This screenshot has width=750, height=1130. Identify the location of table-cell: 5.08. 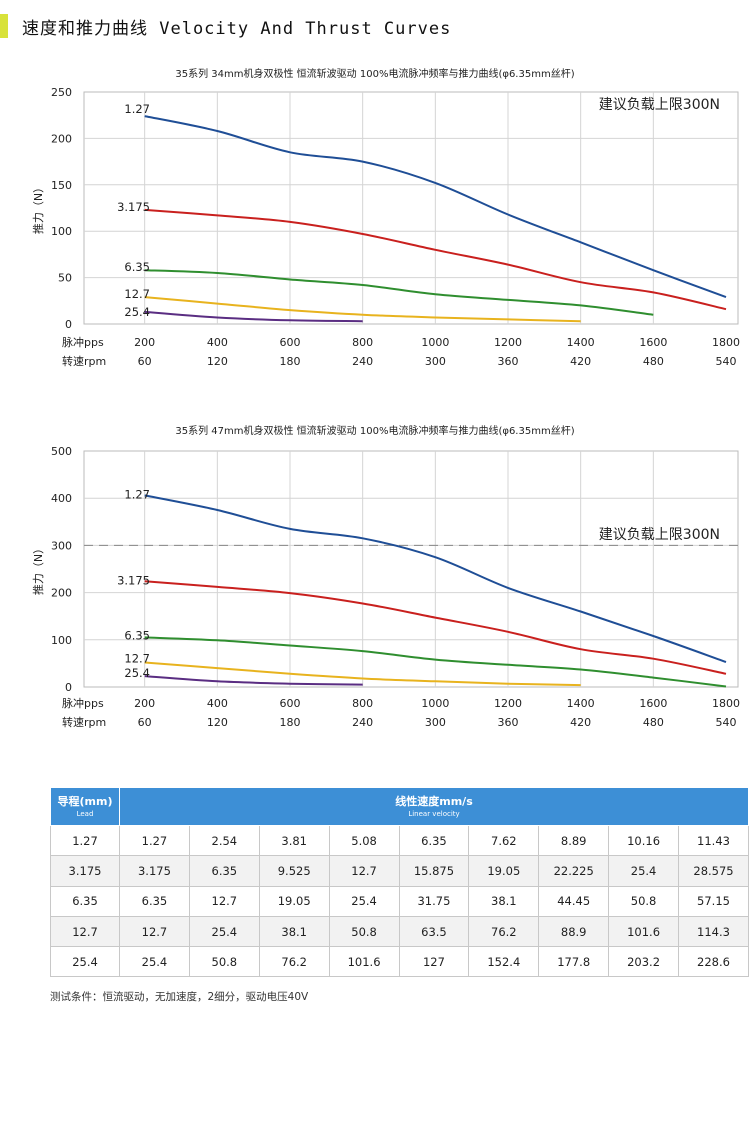
(364, 840).